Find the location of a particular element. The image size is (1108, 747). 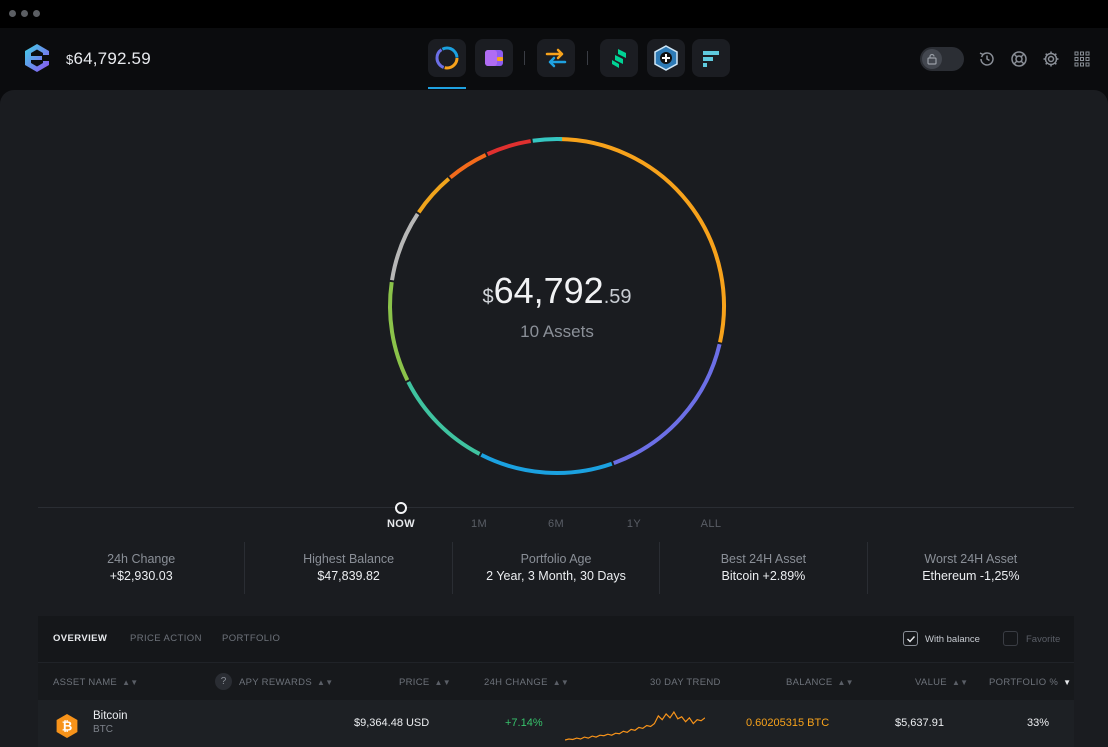

lifebuoy-icon is located at coordinates (1019, 59).